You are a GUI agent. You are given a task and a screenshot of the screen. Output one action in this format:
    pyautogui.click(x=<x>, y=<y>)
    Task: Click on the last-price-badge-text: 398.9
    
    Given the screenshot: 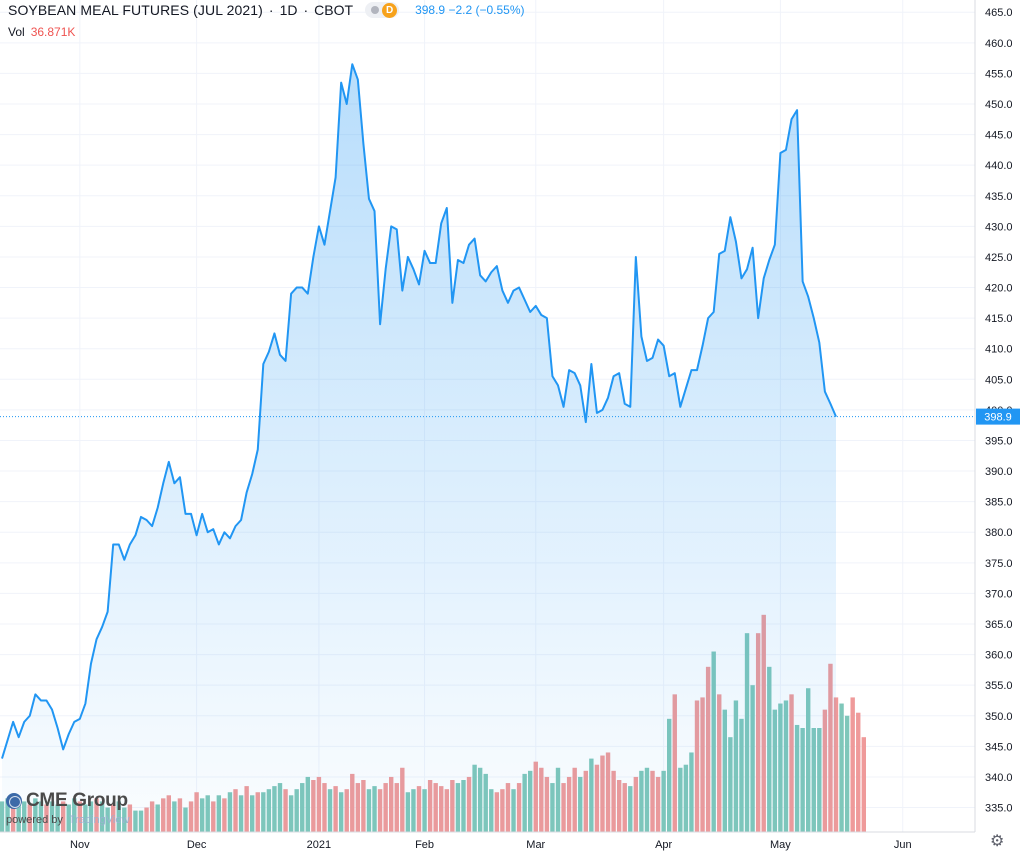 What is the action you would take?
    pyautogui.click(x=998, y=418)
    